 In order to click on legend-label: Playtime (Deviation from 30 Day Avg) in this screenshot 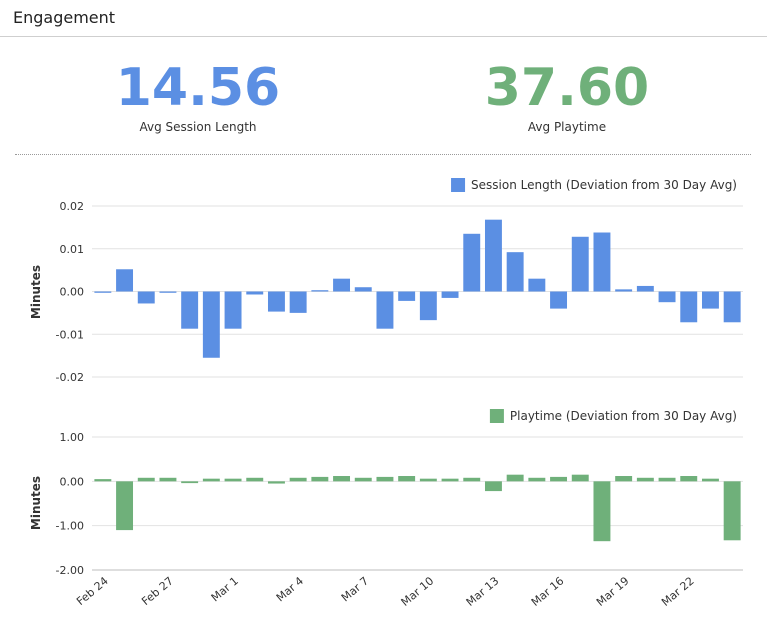, I will do `click(623, 416)`.